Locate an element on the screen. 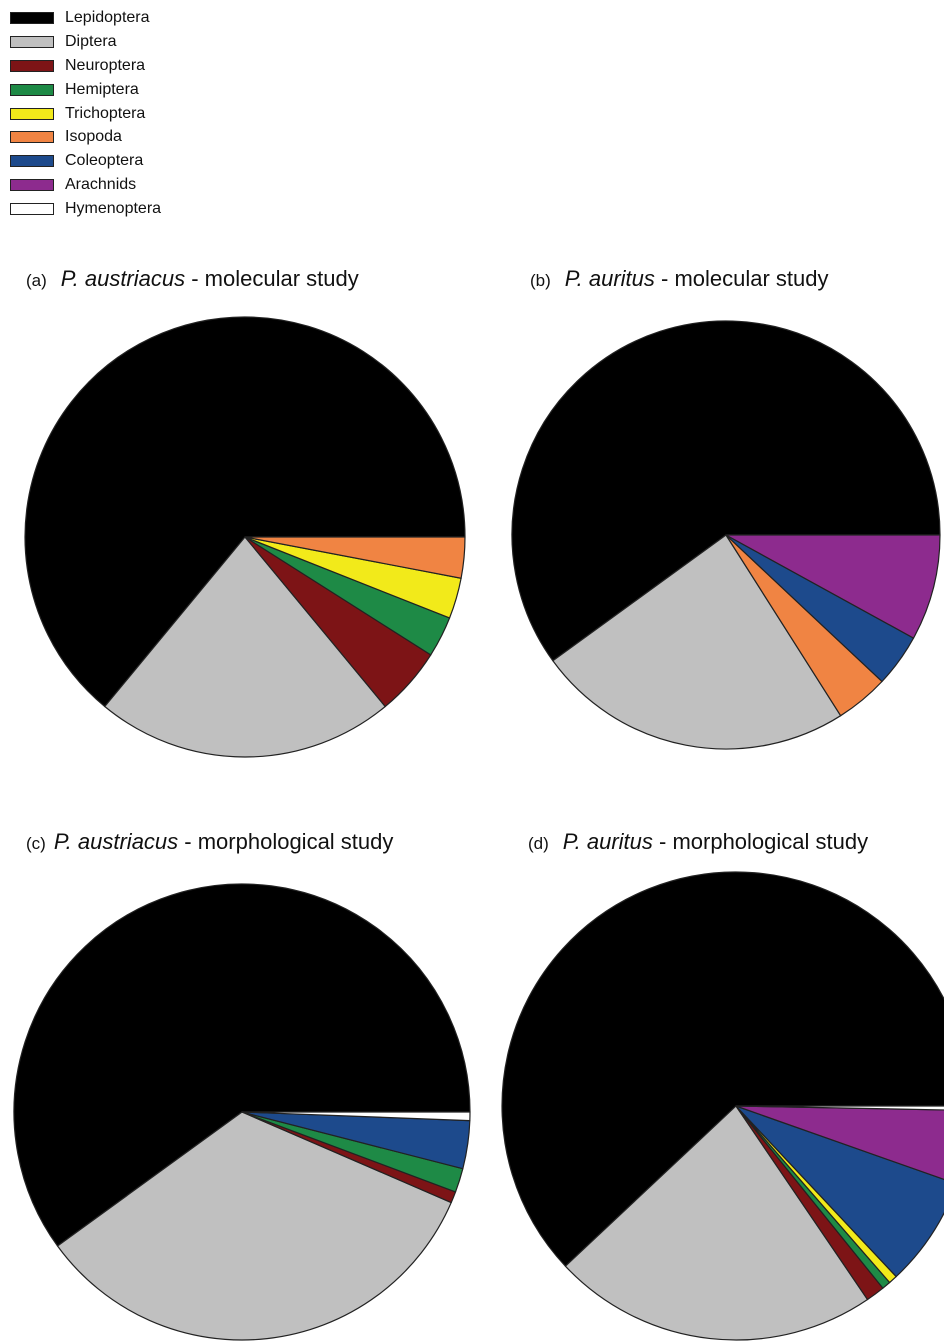  pie-chart-b is located at coordinates (726, 535).